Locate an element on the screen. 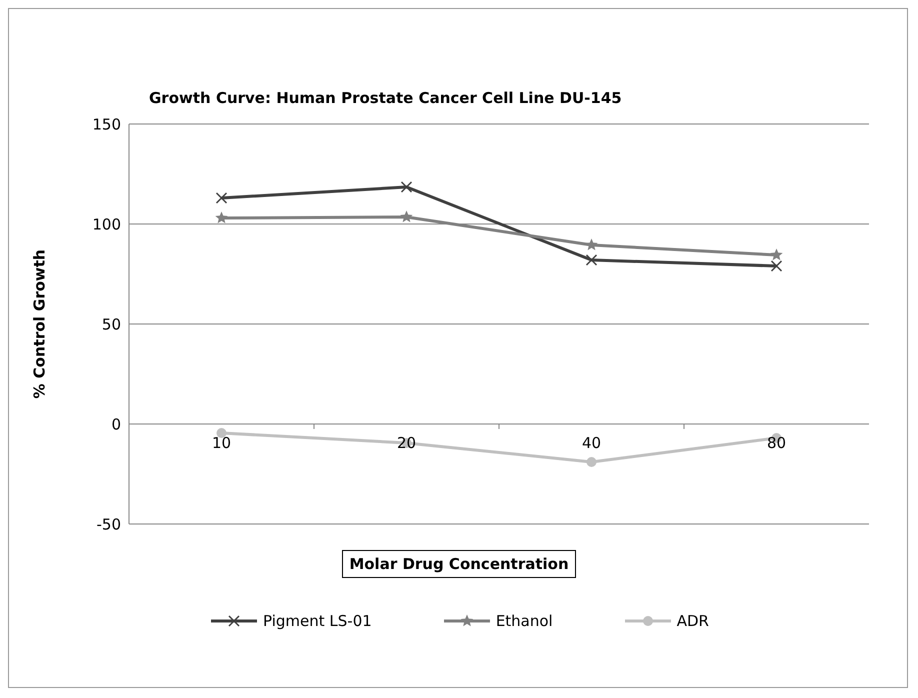 This screenshot has width=918, height=698. y-tick-label: 50 is located at coordinates (111, 324).